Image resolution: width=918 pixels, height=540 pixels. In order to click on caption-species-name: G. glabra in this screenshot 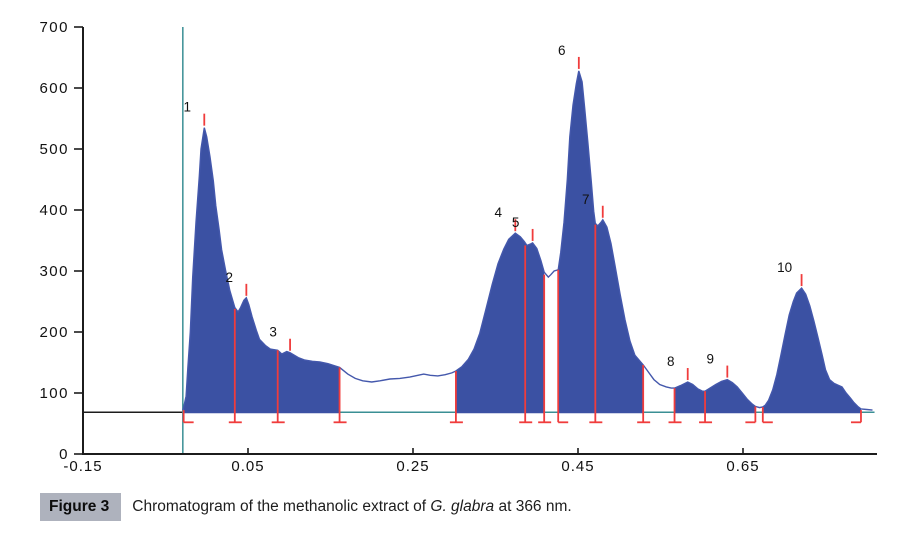, I will do `click(462, 506)`.